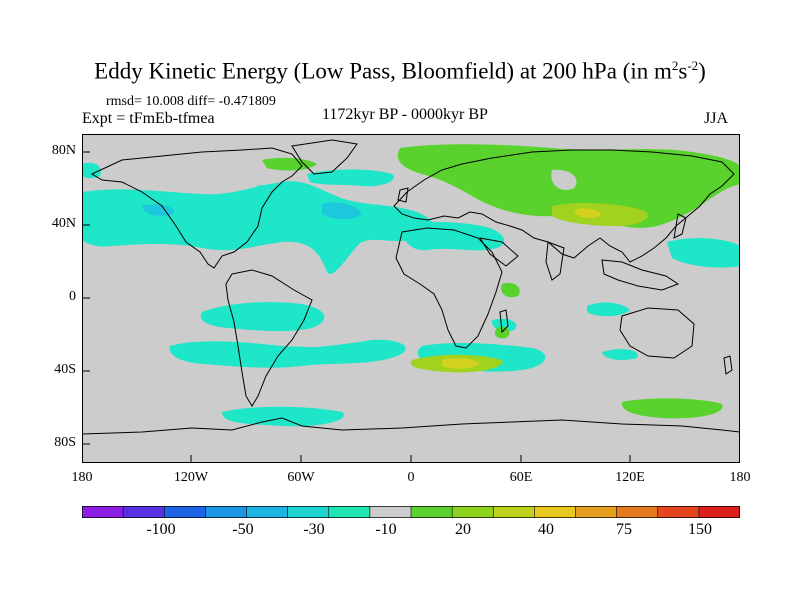 The image size is (800, 600). I want to click on greenland-outline, so click(324, 157).